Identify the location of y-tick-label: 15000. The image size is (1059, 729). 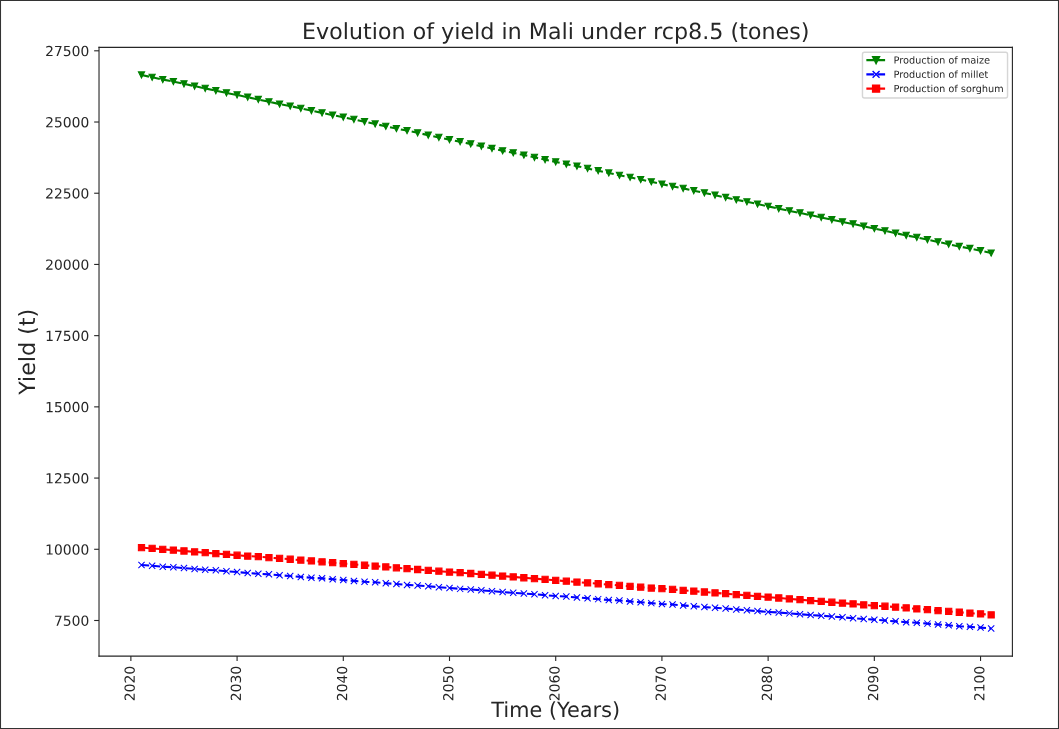
(67, 407).